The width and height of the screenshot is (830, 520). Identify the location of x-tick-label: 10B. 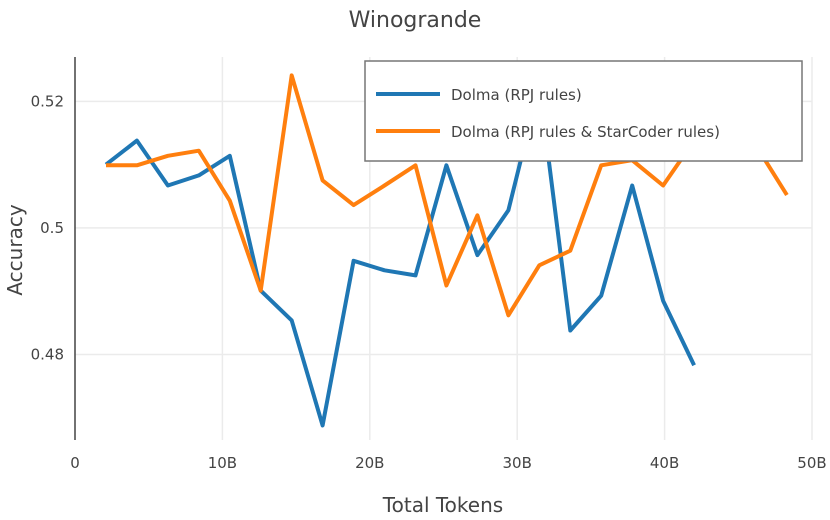
(222, 463).